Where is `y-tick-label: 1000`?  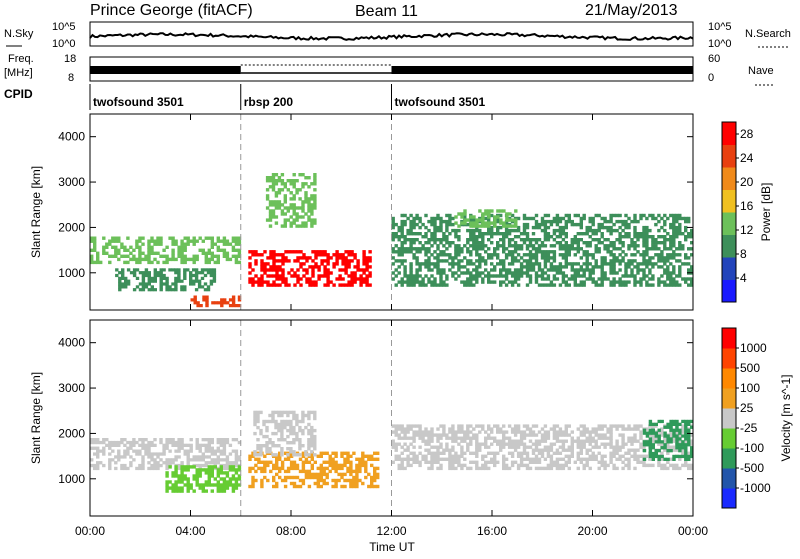
y-tick-label: 1000 is located at coordinates (71, 273).